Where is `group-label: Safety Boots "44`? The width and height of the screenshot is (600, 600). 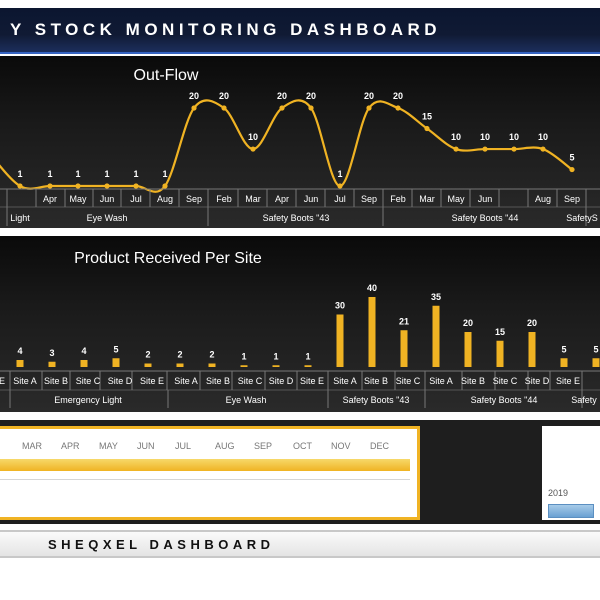 group-label: Safety Boots "44 is located at coordinates (504, 400).